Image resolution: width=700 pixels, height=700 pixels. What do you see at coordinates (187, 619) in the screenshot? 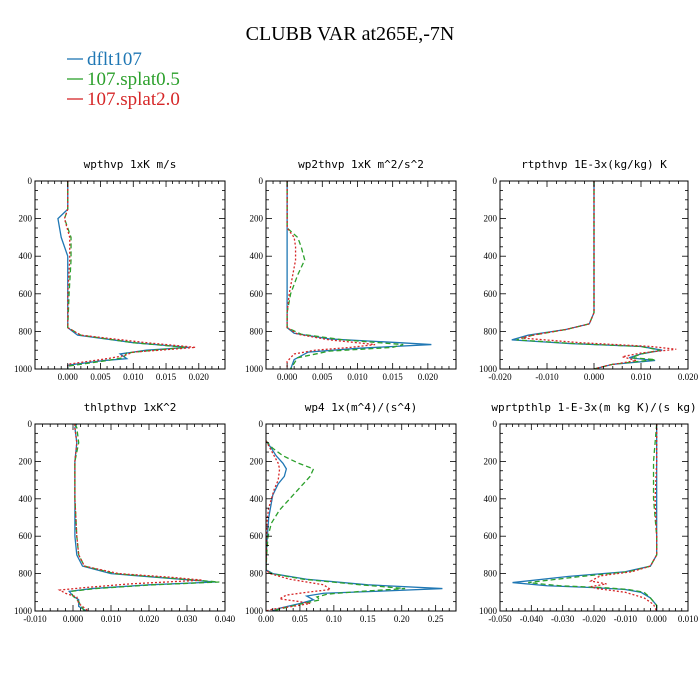
I see `x-tick-label: 0.030` at bounding box center [187, 619].